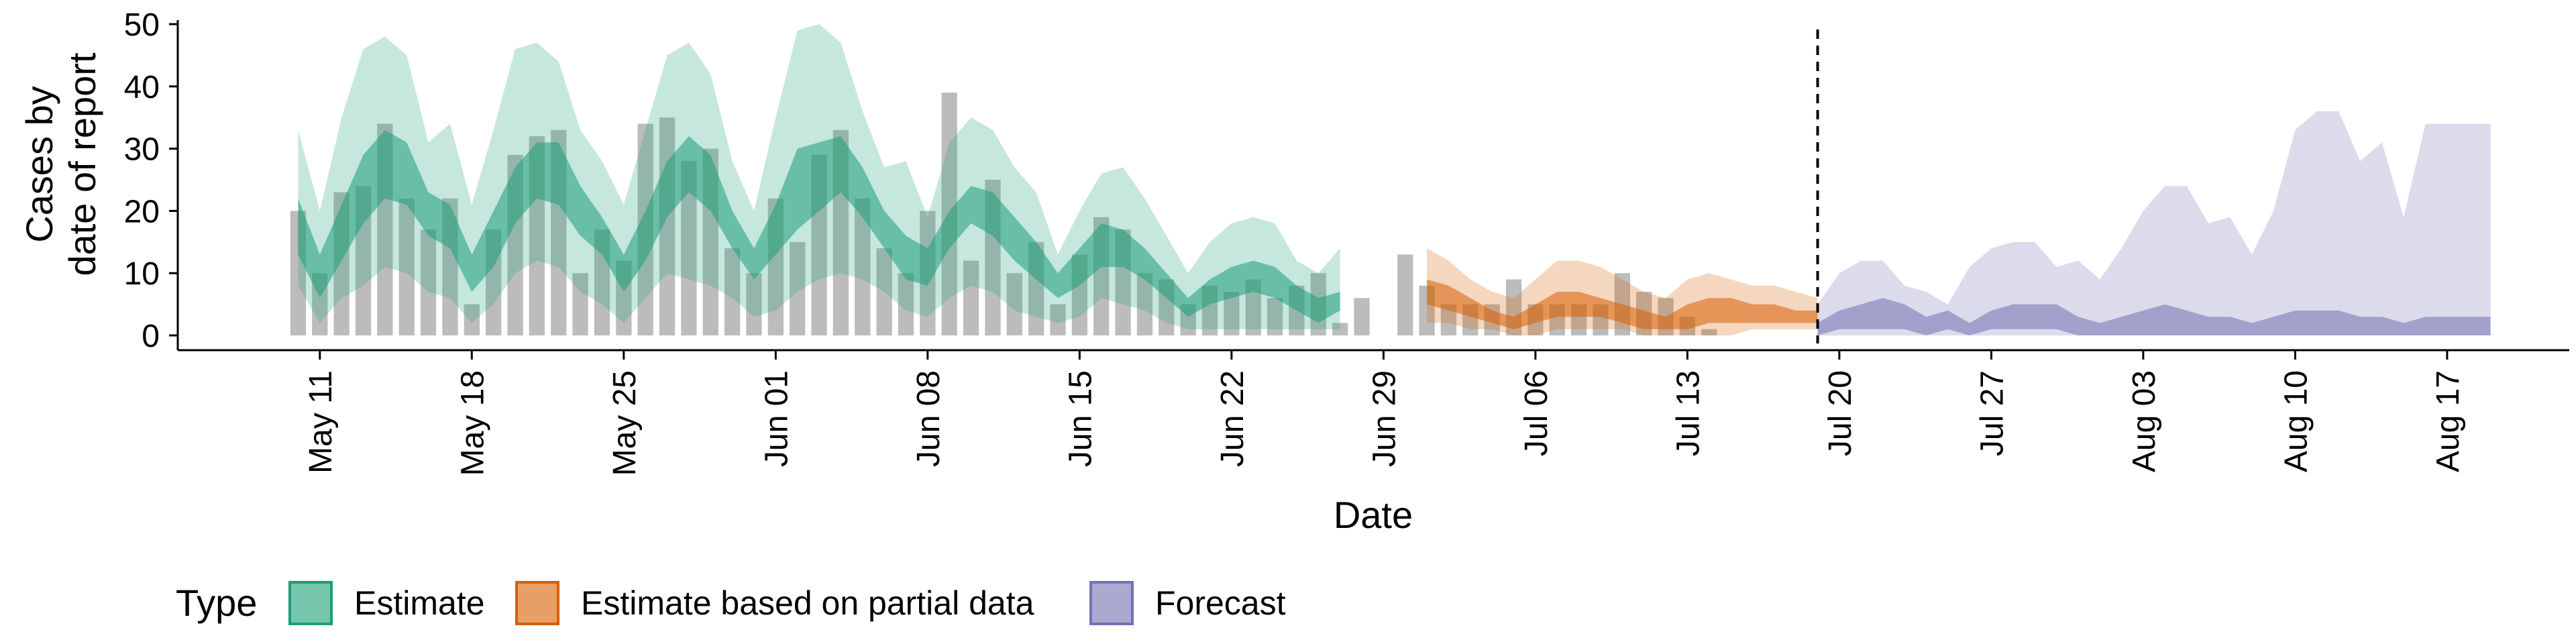 Image resolution: width=2576 pixels, height=644 pixels. I want to click on x-tick-label: Jun 22, so click(1232, 418).